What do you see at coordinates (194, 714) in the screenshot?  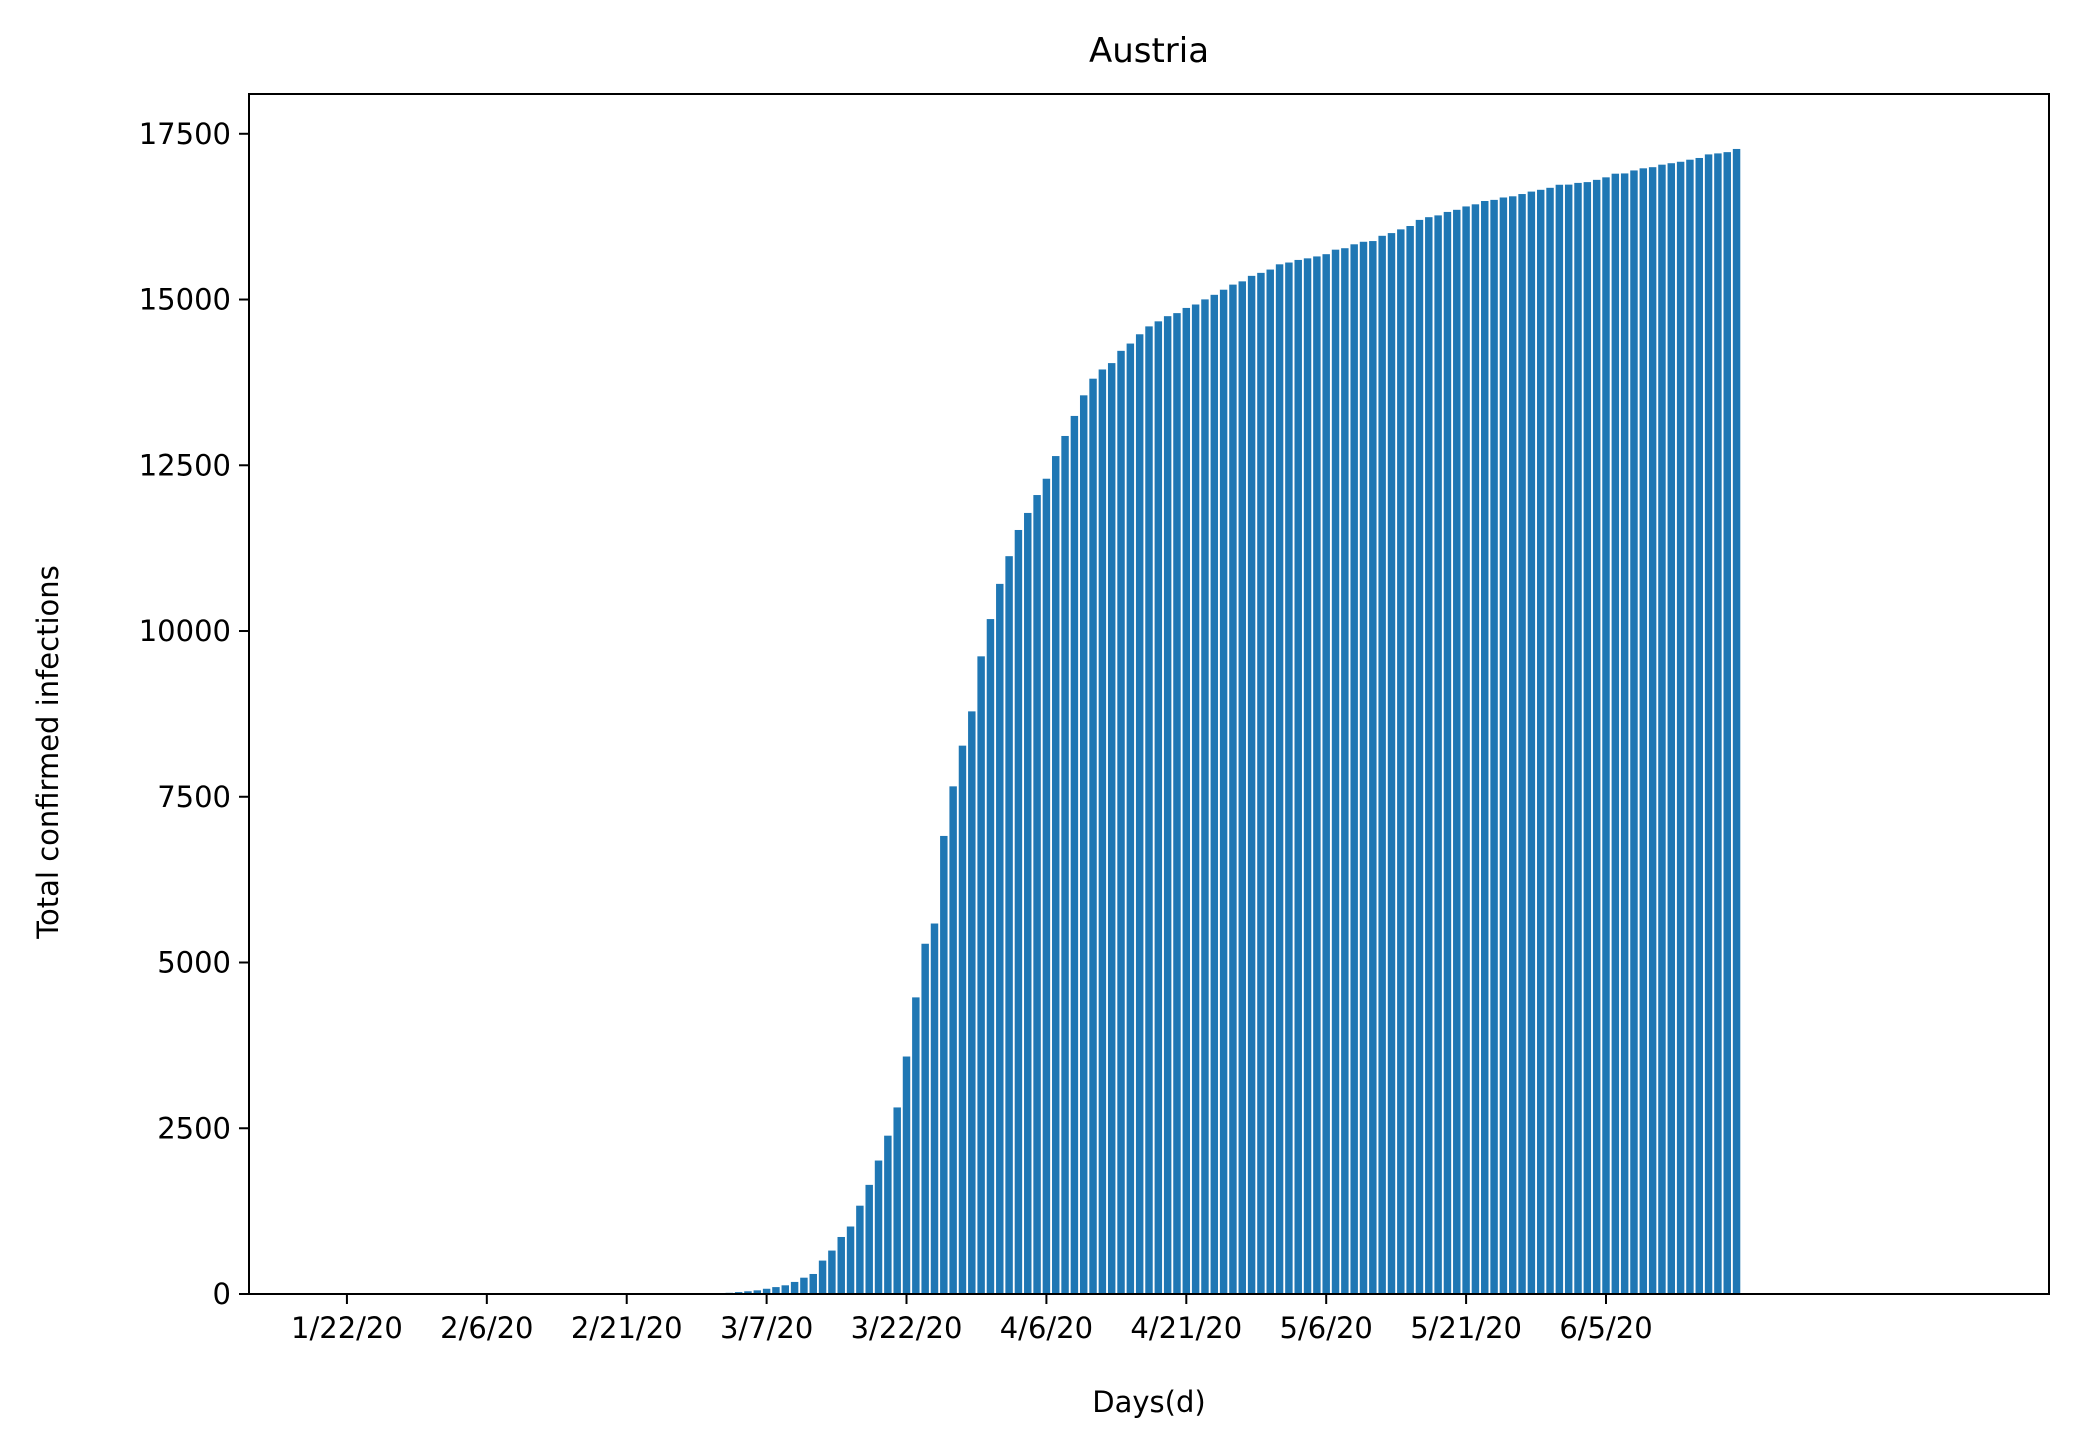 I see `y-axis-ticks: 0 2500 5000 7500 10000 12500 15000 17500` at bounding box center [194, 714].